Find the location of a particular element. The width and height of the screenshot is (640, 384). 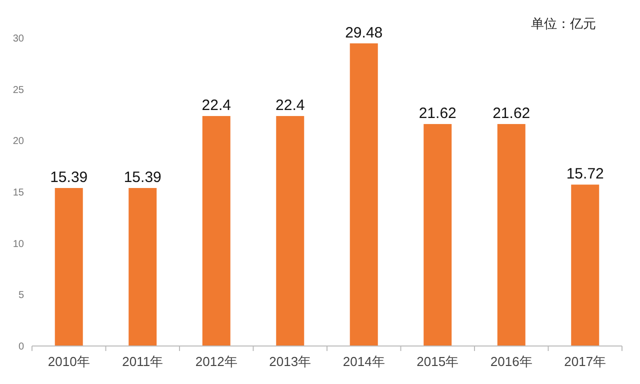

y-tick-label: 20 is located at coordinates (18, 142).